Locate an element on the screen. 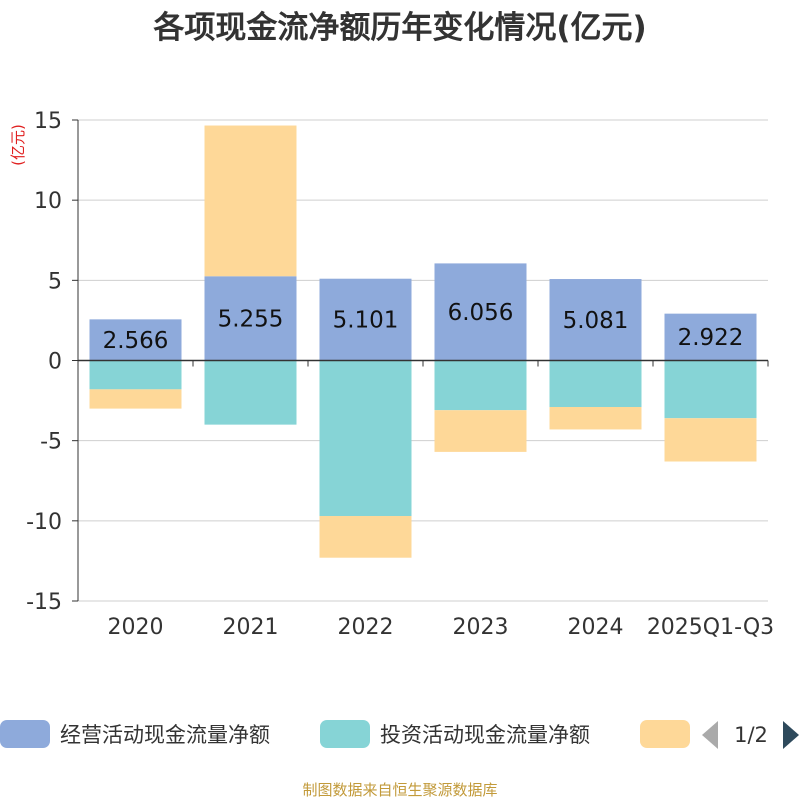  y-tick-label: -10 is located at coordinates (44, 522).